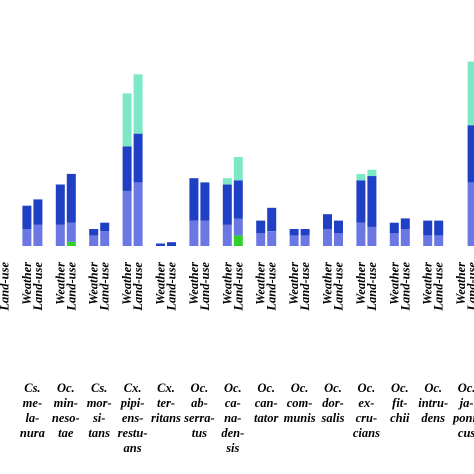  I want to click on bar-segment-weather-g9-b1, so click(305, 232).